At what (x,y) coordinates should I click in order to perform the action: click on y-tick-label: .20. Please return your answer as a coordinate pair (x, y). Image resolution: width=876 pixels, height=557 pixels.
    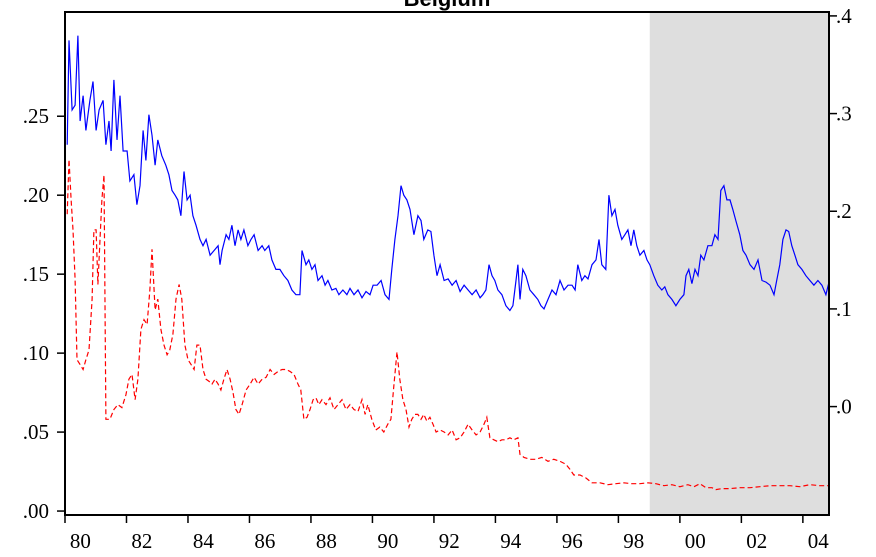
    Looking at the image, I should click on (36, 195).